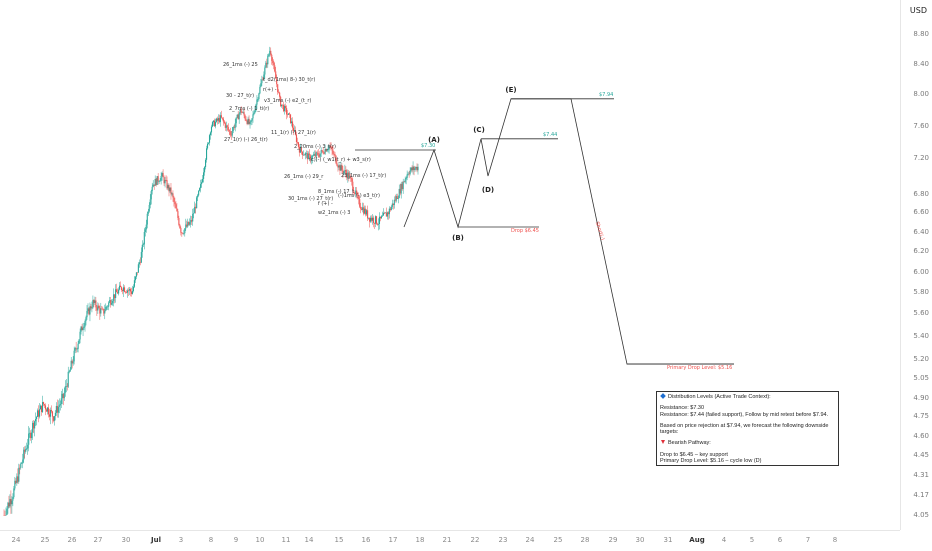  Describe the element at coordinates (45, 540) in the screenshot. I see `time-tick: 25` at that location.